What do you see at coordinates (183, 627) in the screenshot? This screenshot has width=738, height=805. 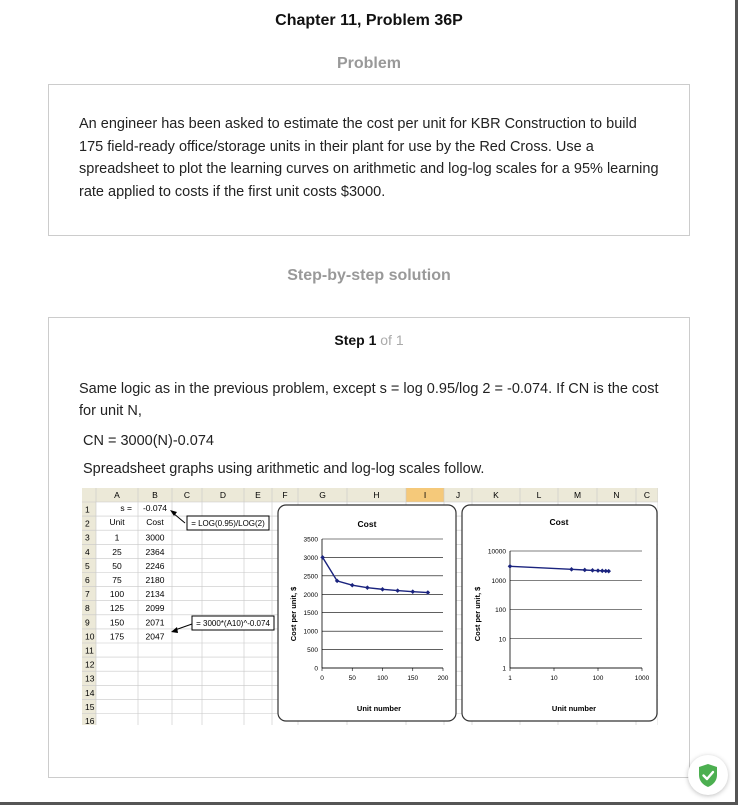 I see `callout-cost-arrow` at bounding box center [183, 627].